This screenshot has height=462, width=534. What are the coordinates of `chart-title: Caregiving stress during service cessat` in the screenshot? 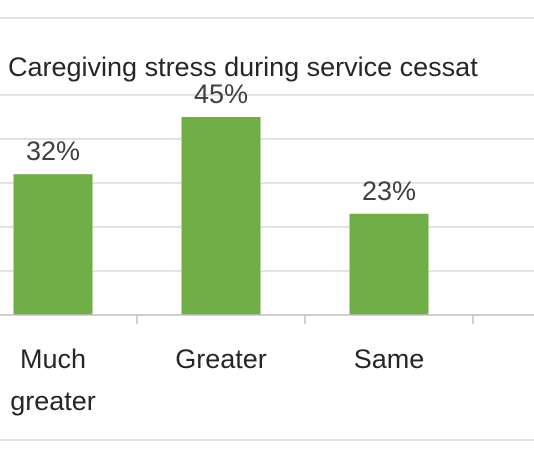 It's located at (243, 67).